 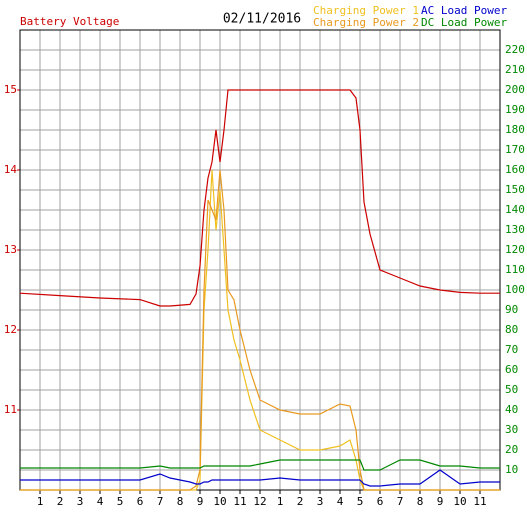 I want to click on chart-title: 02/11/2016, so click(x=262, y=19).